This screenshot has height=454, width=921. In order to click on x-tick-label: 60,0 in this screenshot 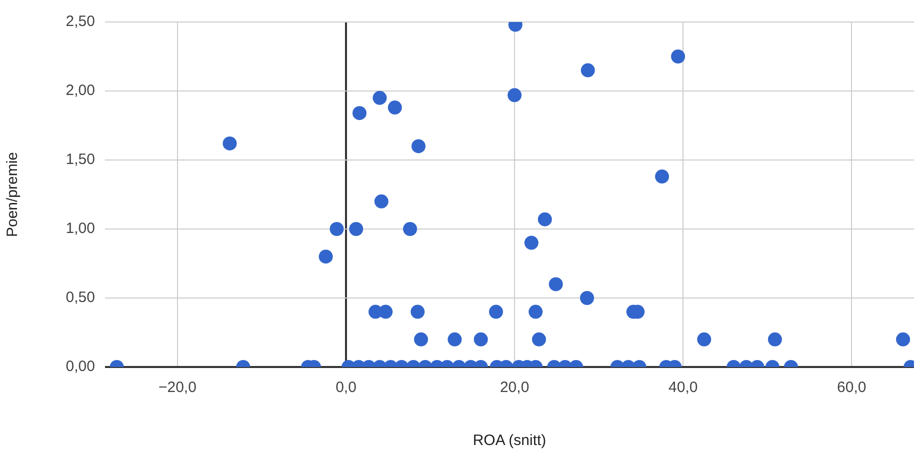, I will do `click(851, 387)`.